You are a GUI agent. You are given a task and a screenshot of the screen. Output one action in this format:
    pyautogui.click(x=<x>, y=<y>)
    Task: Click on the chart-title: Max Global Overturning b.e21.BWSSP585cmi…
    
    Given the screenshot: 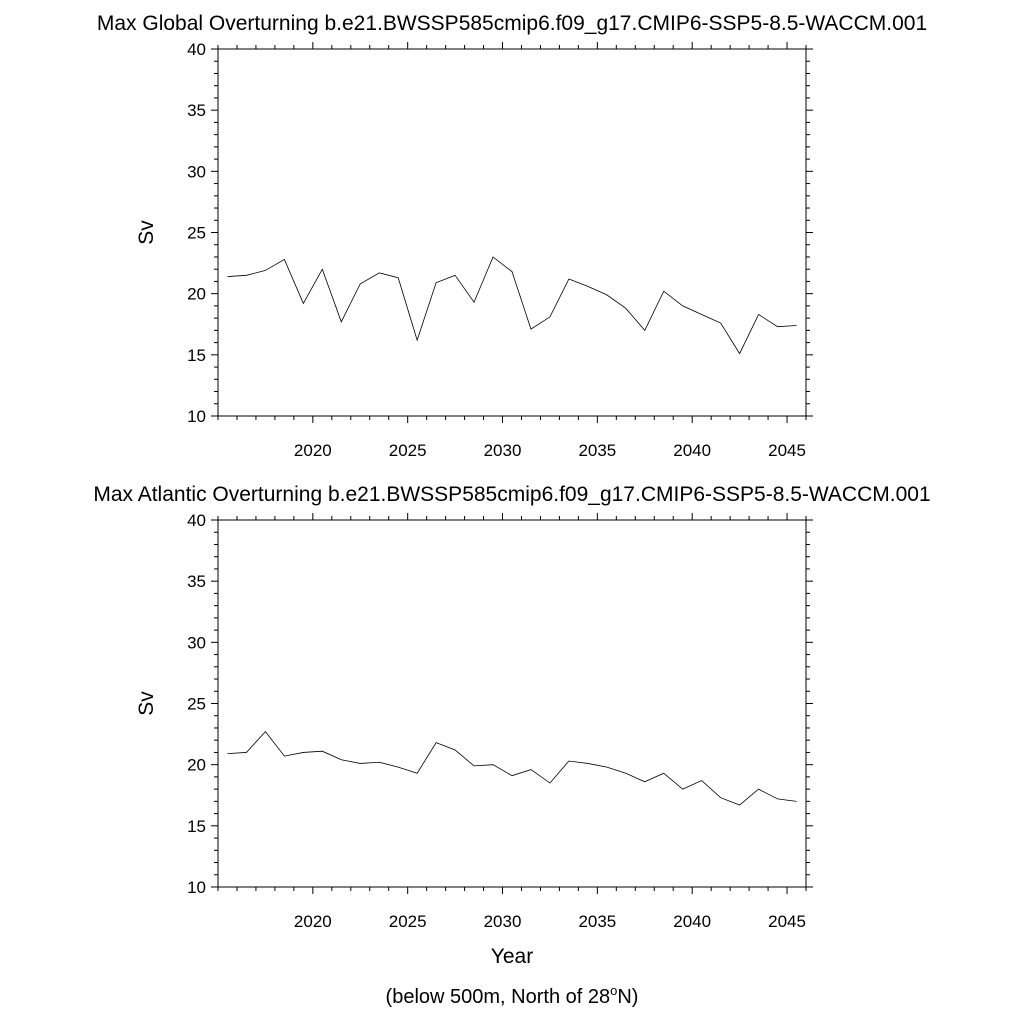 What is the action you would take?
    pyautogui.click(x=512, y=23)
    